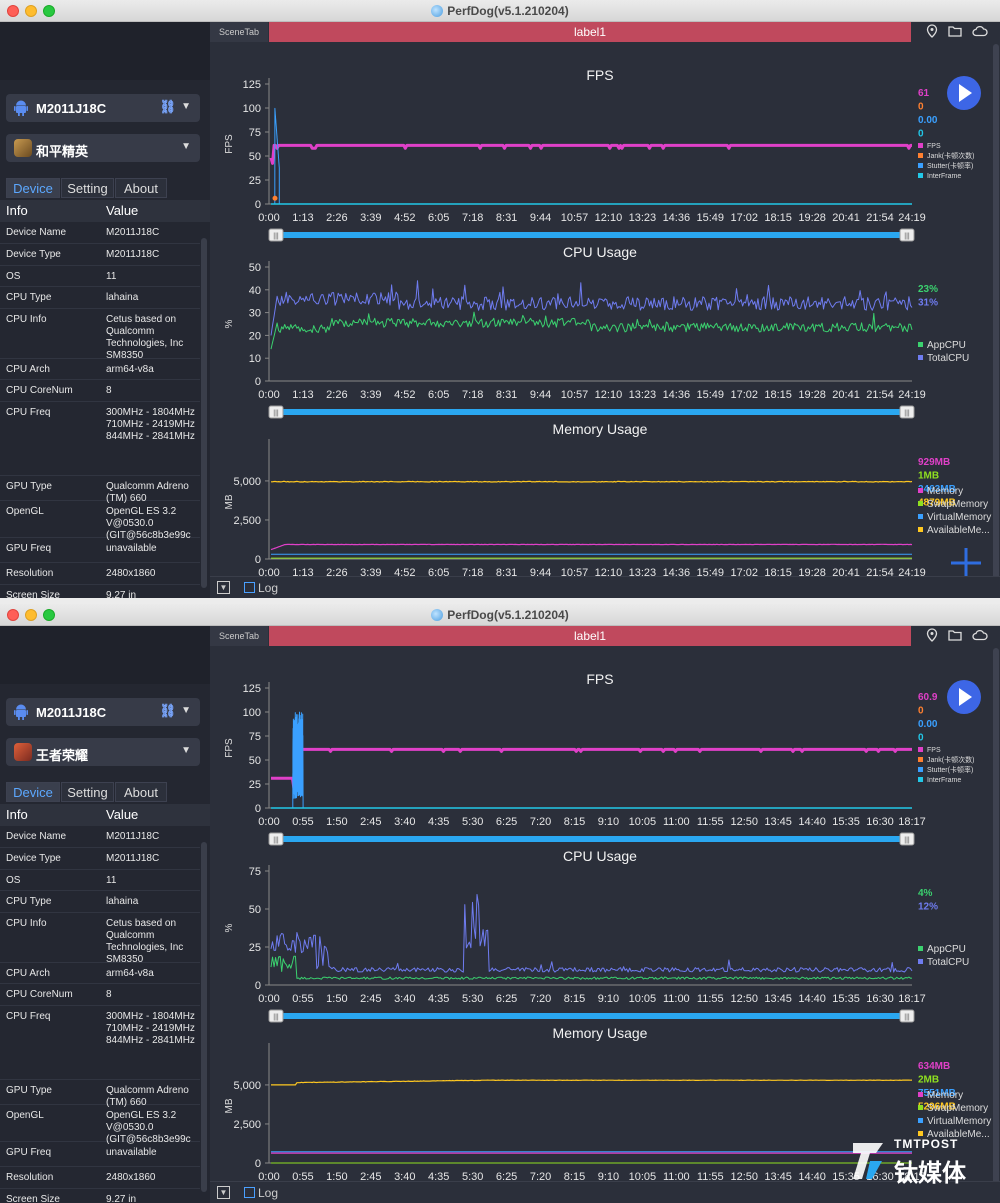  I want to click on series-line, so click(591, 330).